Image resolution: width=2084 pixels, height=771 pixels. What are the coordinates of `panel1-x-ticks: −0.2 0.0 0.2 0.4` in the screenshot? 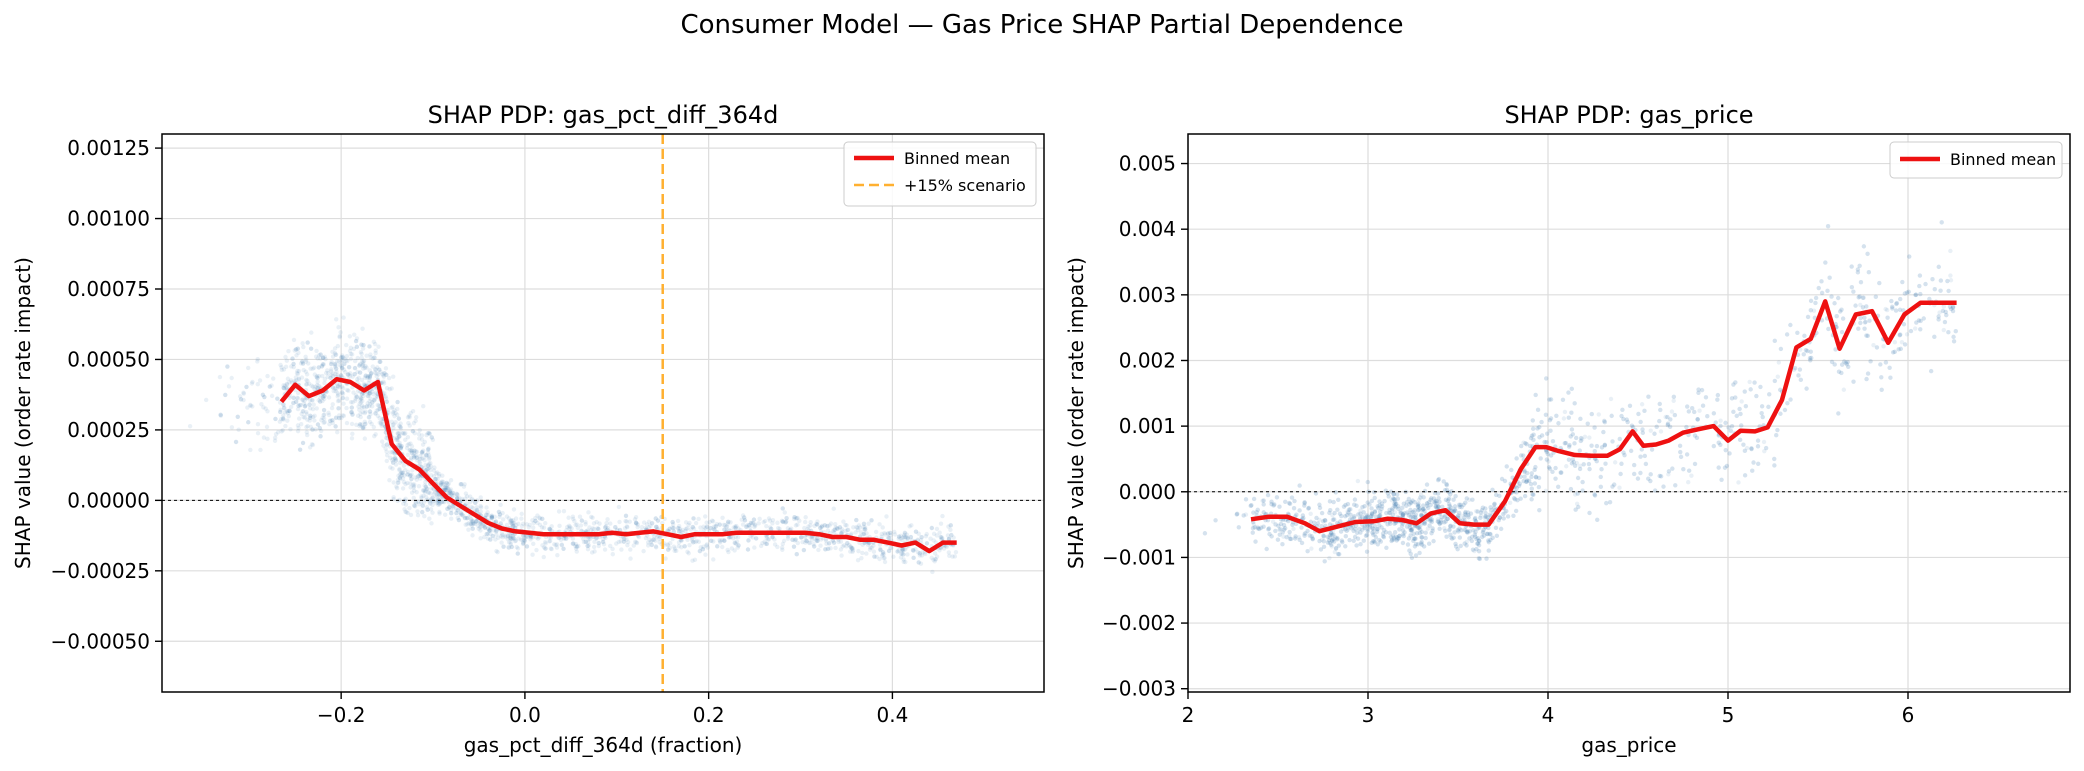 It's located at (612, 709).